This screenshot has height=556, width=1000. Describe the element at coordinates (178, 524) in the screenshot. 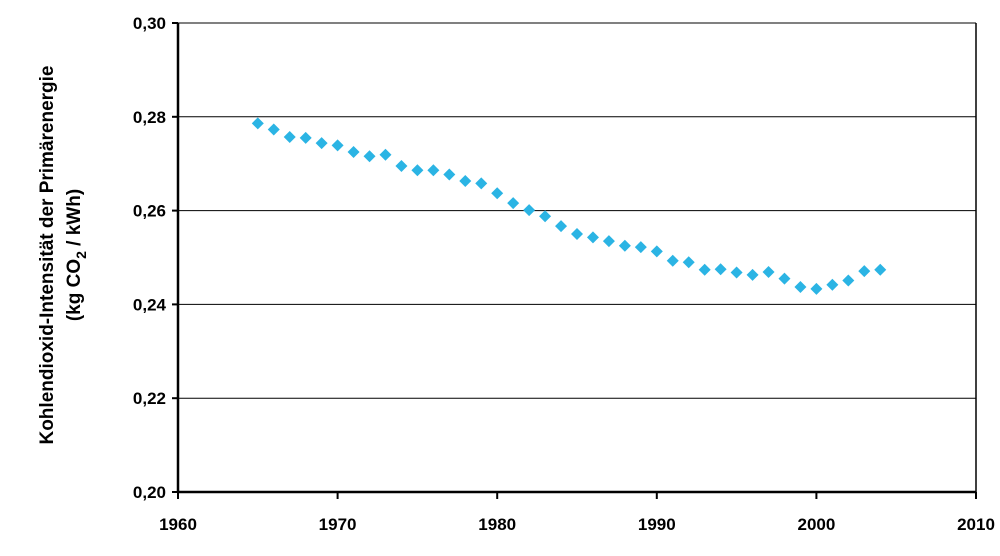

I see `x-tick-label: 1960` at that location.